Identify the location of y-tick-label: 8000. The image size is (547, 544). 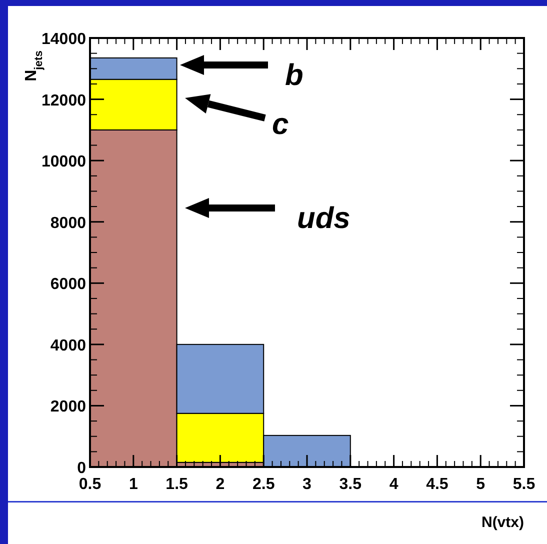
(68, 223).